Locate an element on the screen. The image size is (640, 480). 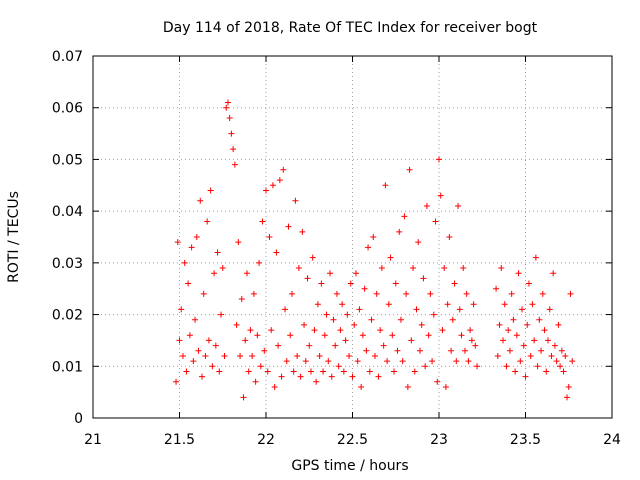
x-axis-label: GPS time / hours is located at coordinates (349, 466).